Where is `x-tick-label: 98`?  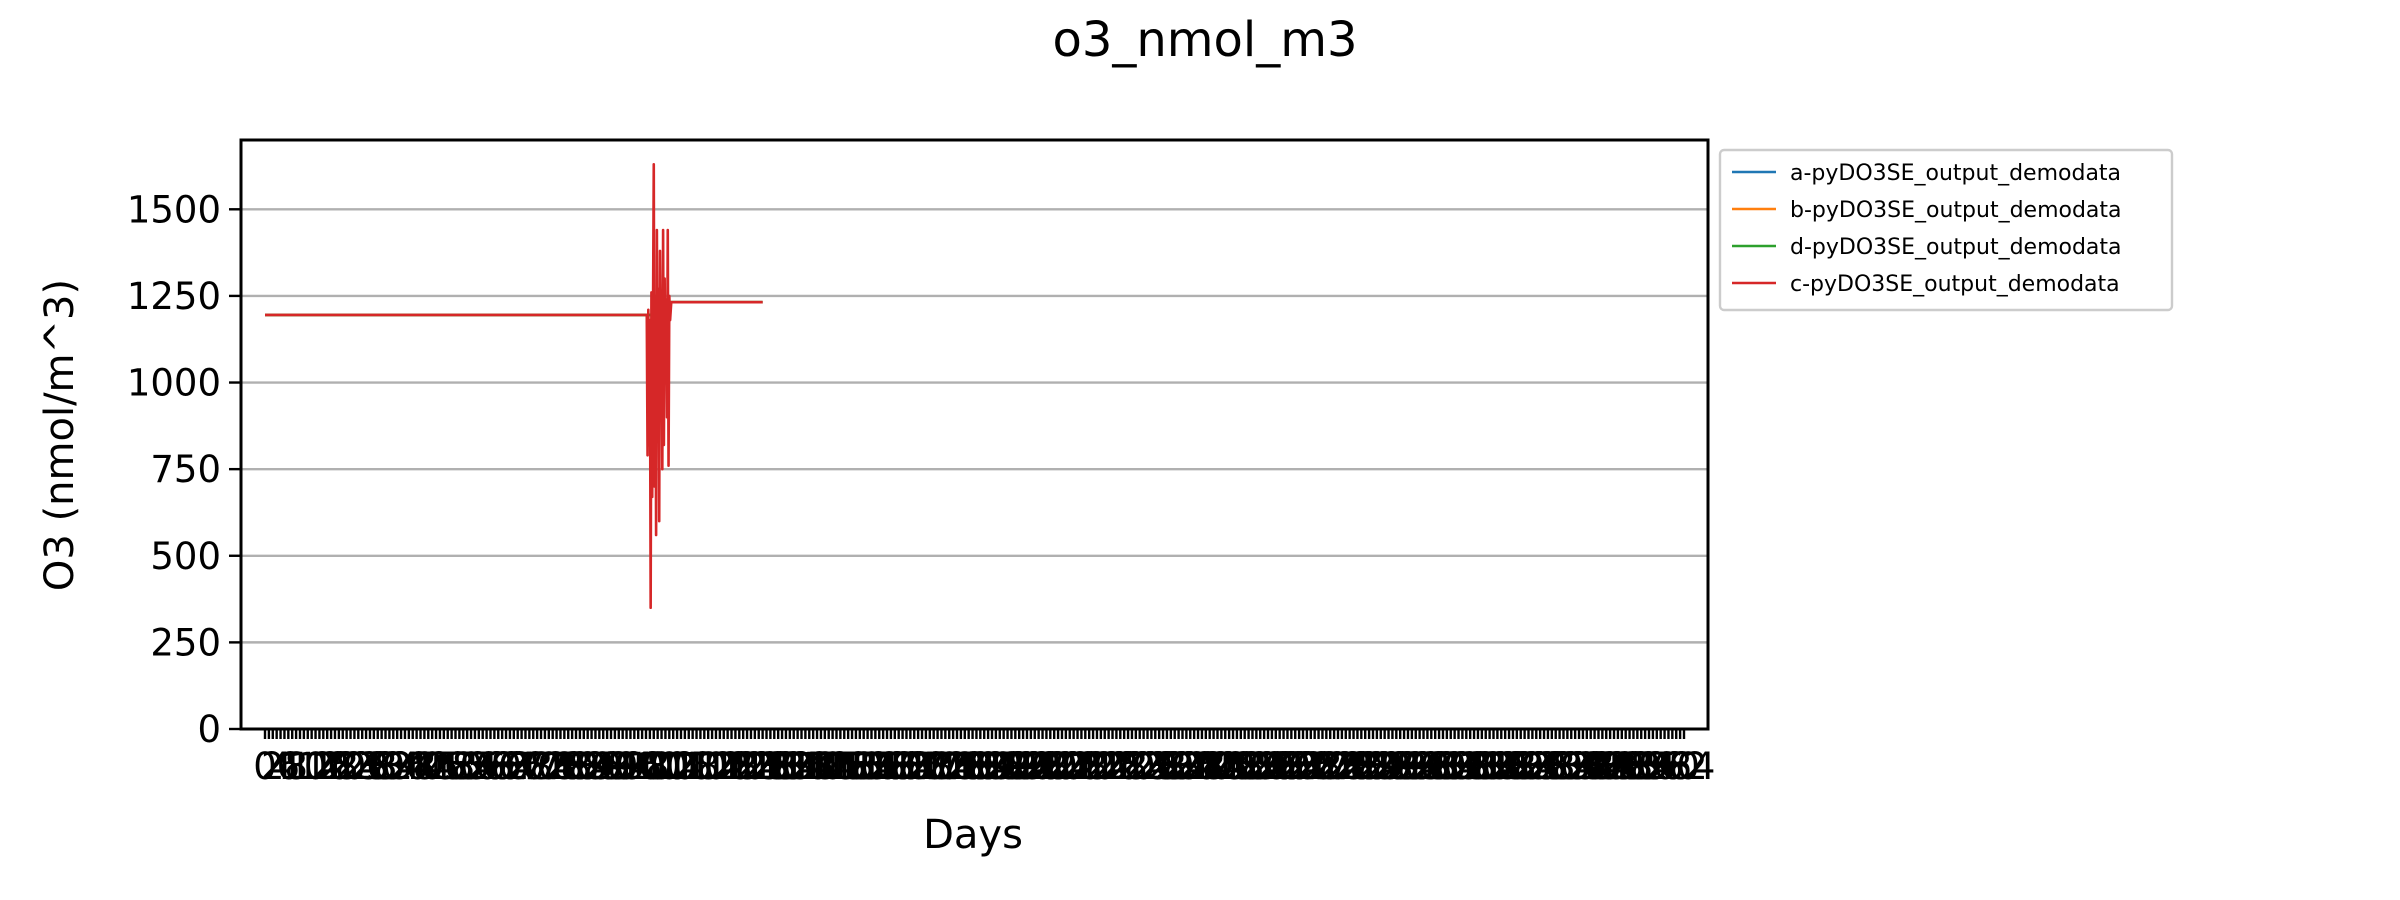
x-tick-label: 98 is located at coordinates (645, 766).